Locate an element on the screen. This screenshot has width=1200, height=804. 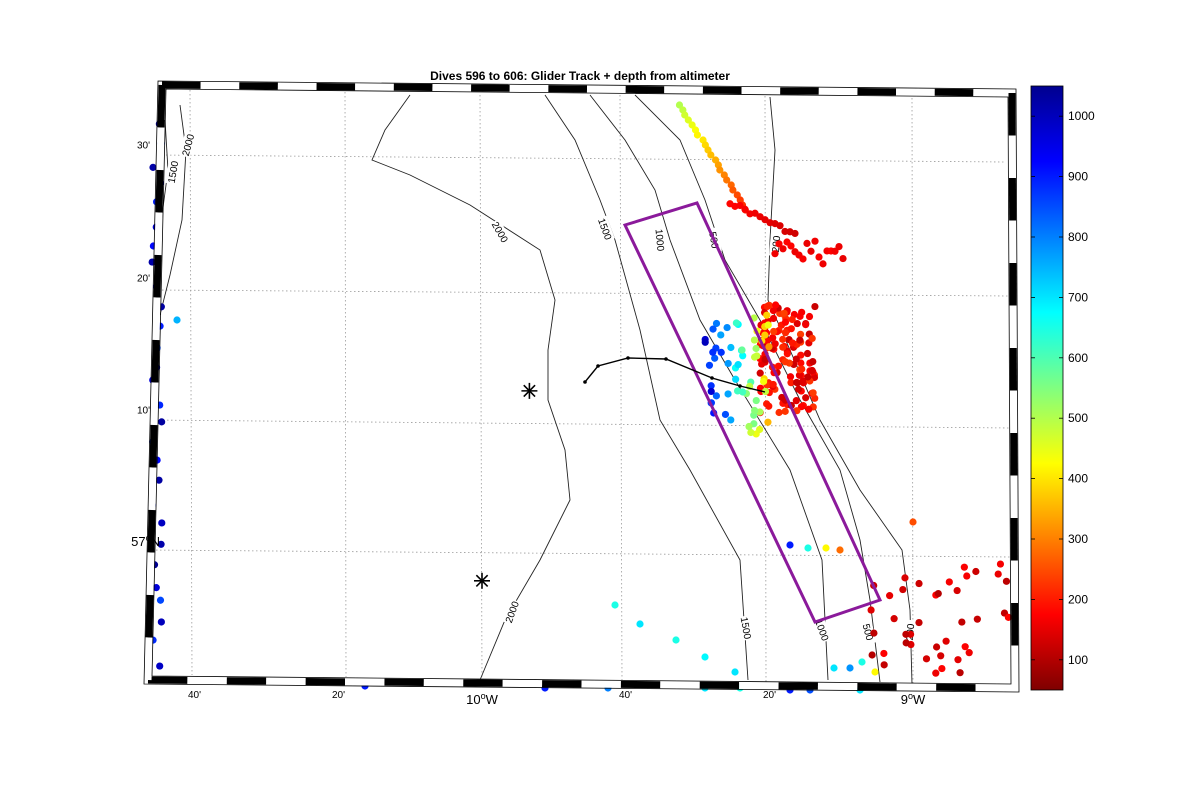
glider-track-nodes is located at coordinates (662, 372).